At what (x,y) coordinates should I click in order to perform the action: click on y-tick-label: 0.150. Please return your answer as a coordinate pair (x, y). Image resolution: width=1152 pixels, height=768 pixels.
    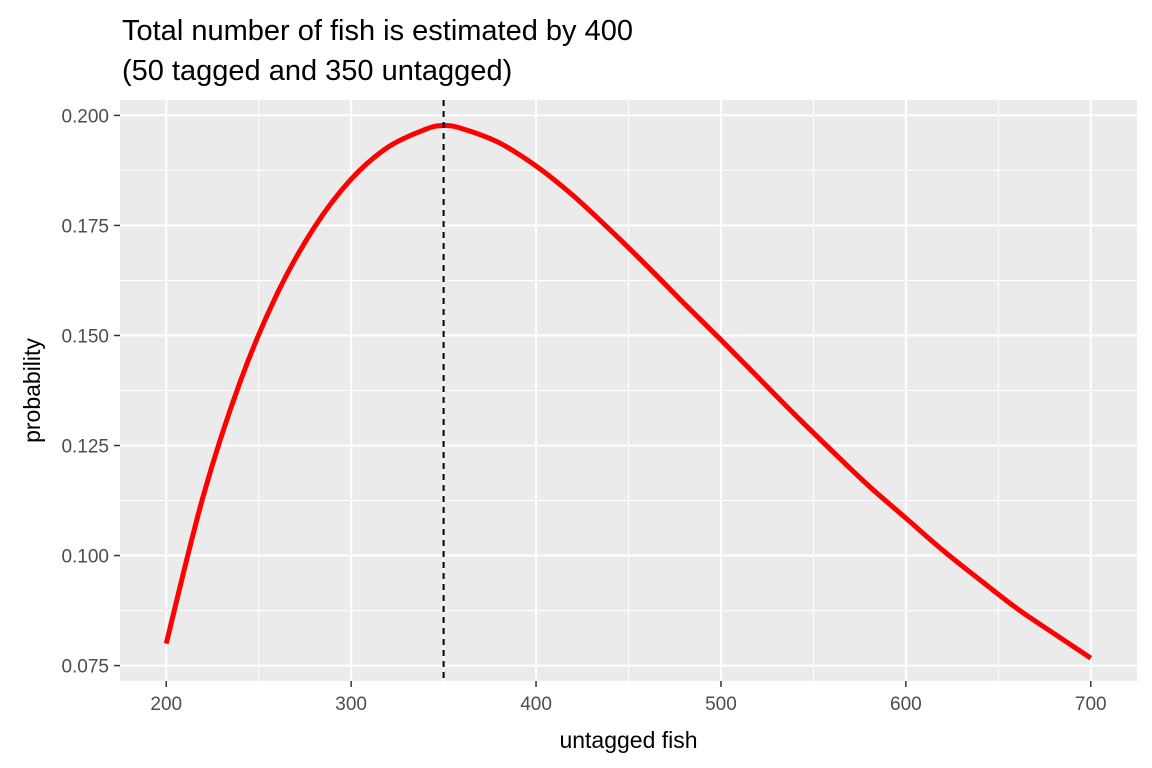
    Looking at the image, I should click on (85, 336).